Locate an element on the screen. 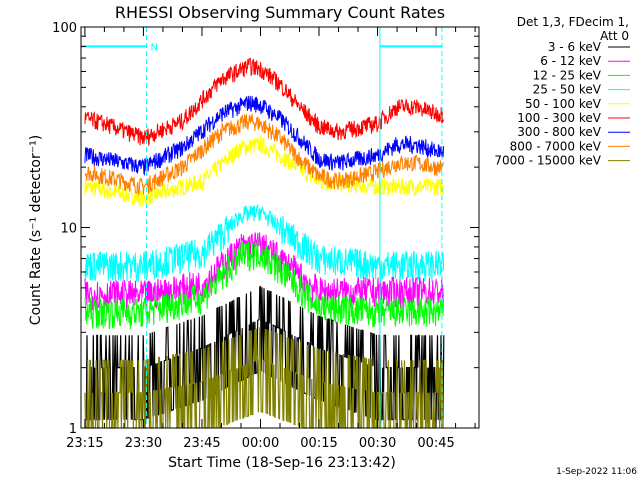 This screenshot has width=640, height=480. legend-label-7: 300 - 800 keV is located at coordinates (559, 132).